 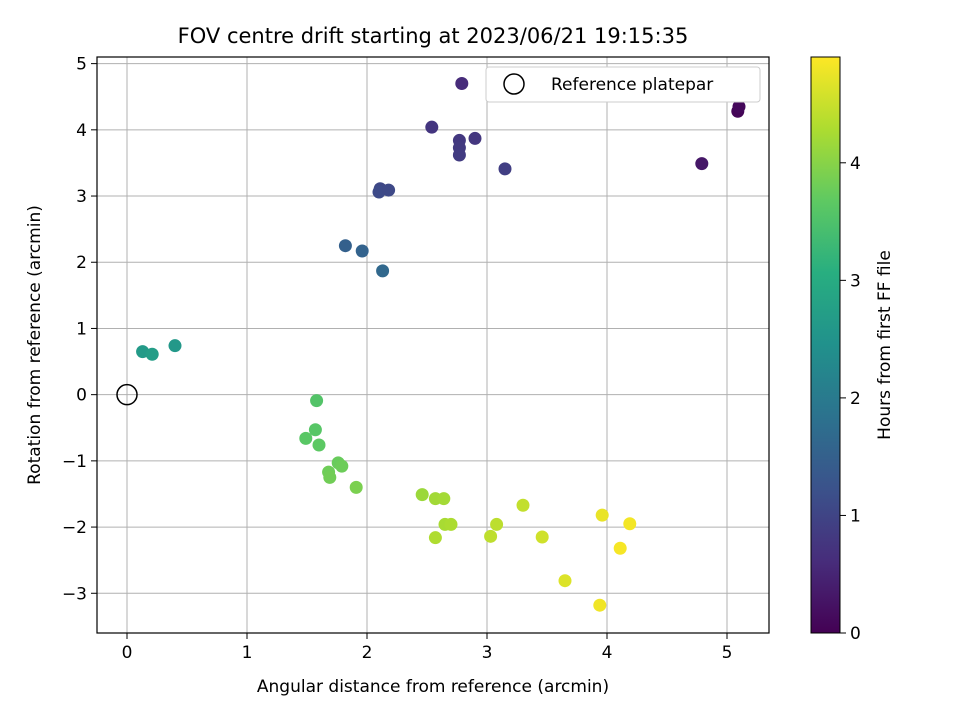 What do you see at coordinates (433, 687) in the screenshot?
I see `x-axis-label: Angular distance from reference (arcmin)` at bounding box center [433, 687].